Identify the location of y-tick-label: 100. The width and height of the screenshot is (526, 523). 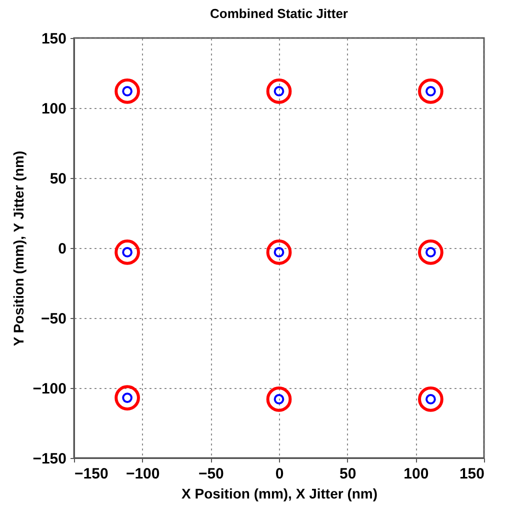
(53, 109).